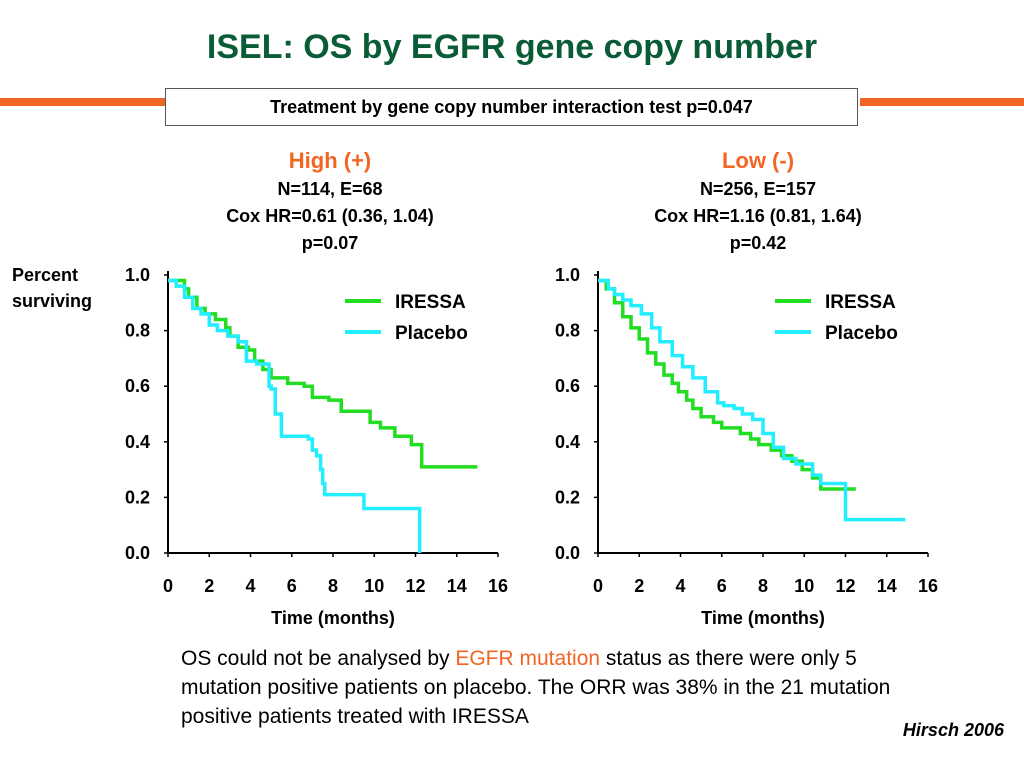 The height and width of the screenshot is (768, 1024). What do you see at coordinates (52, 301) in the screenshot?
I see `y-axis-label-line2: surviving` at bounding box center [52, 301].